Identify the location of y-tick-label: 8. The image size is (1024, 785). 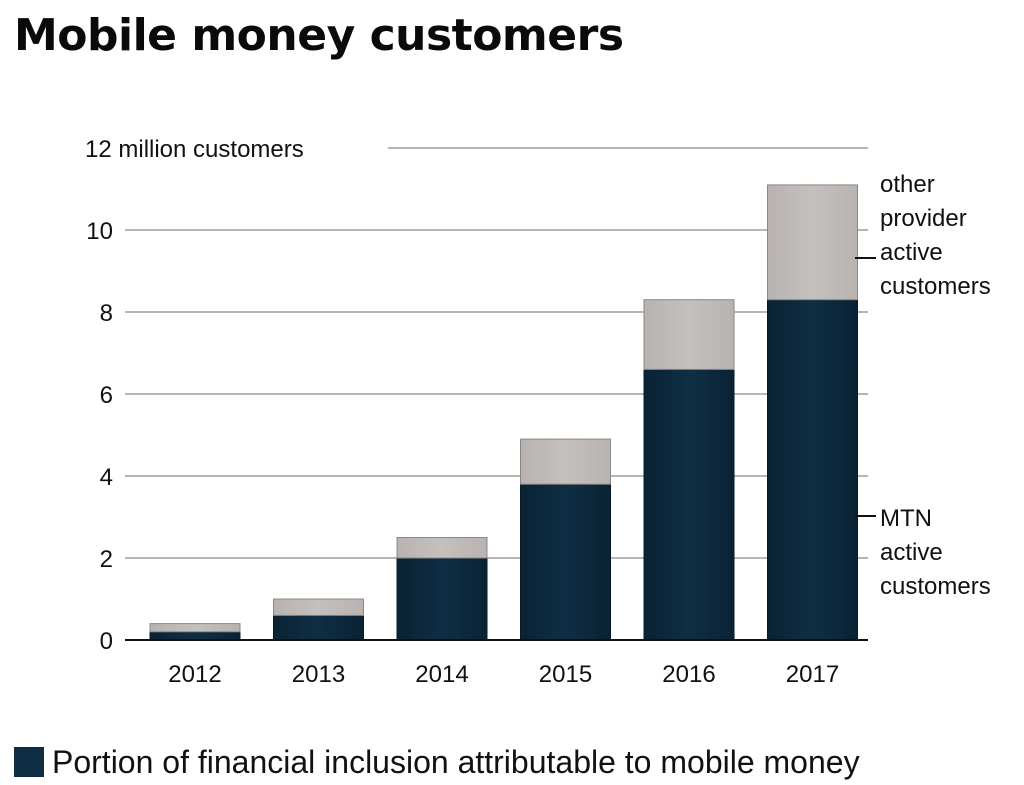
(106, 313).